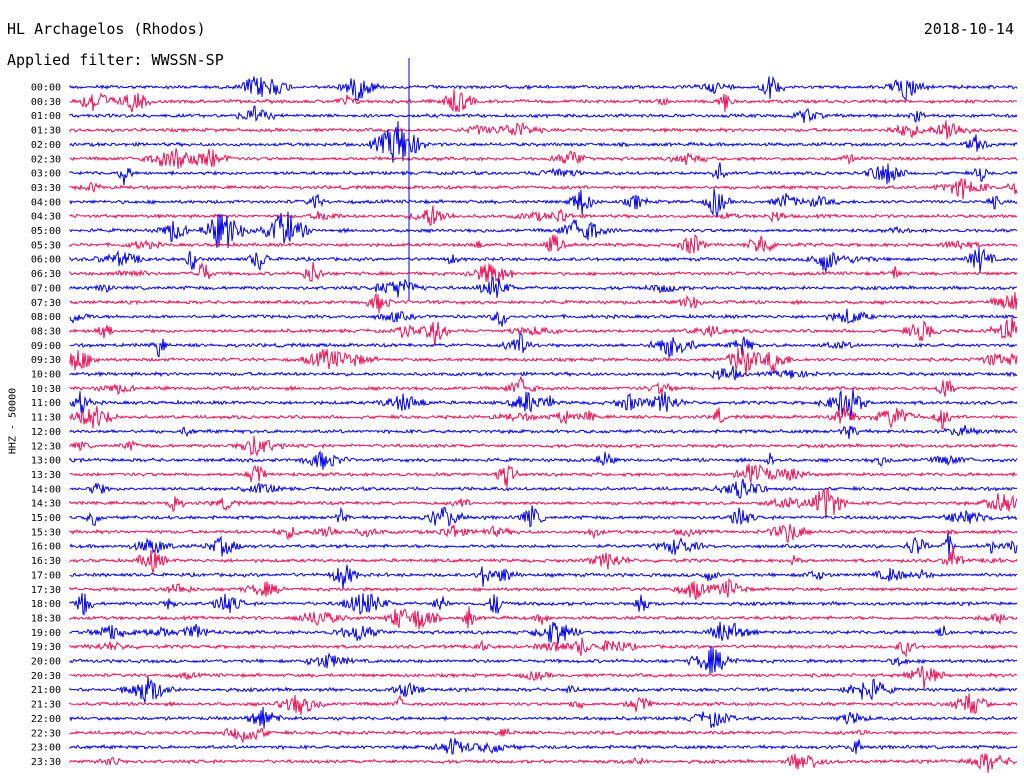  I want to click on trace-time-label: 00:00, so click(46, 88).